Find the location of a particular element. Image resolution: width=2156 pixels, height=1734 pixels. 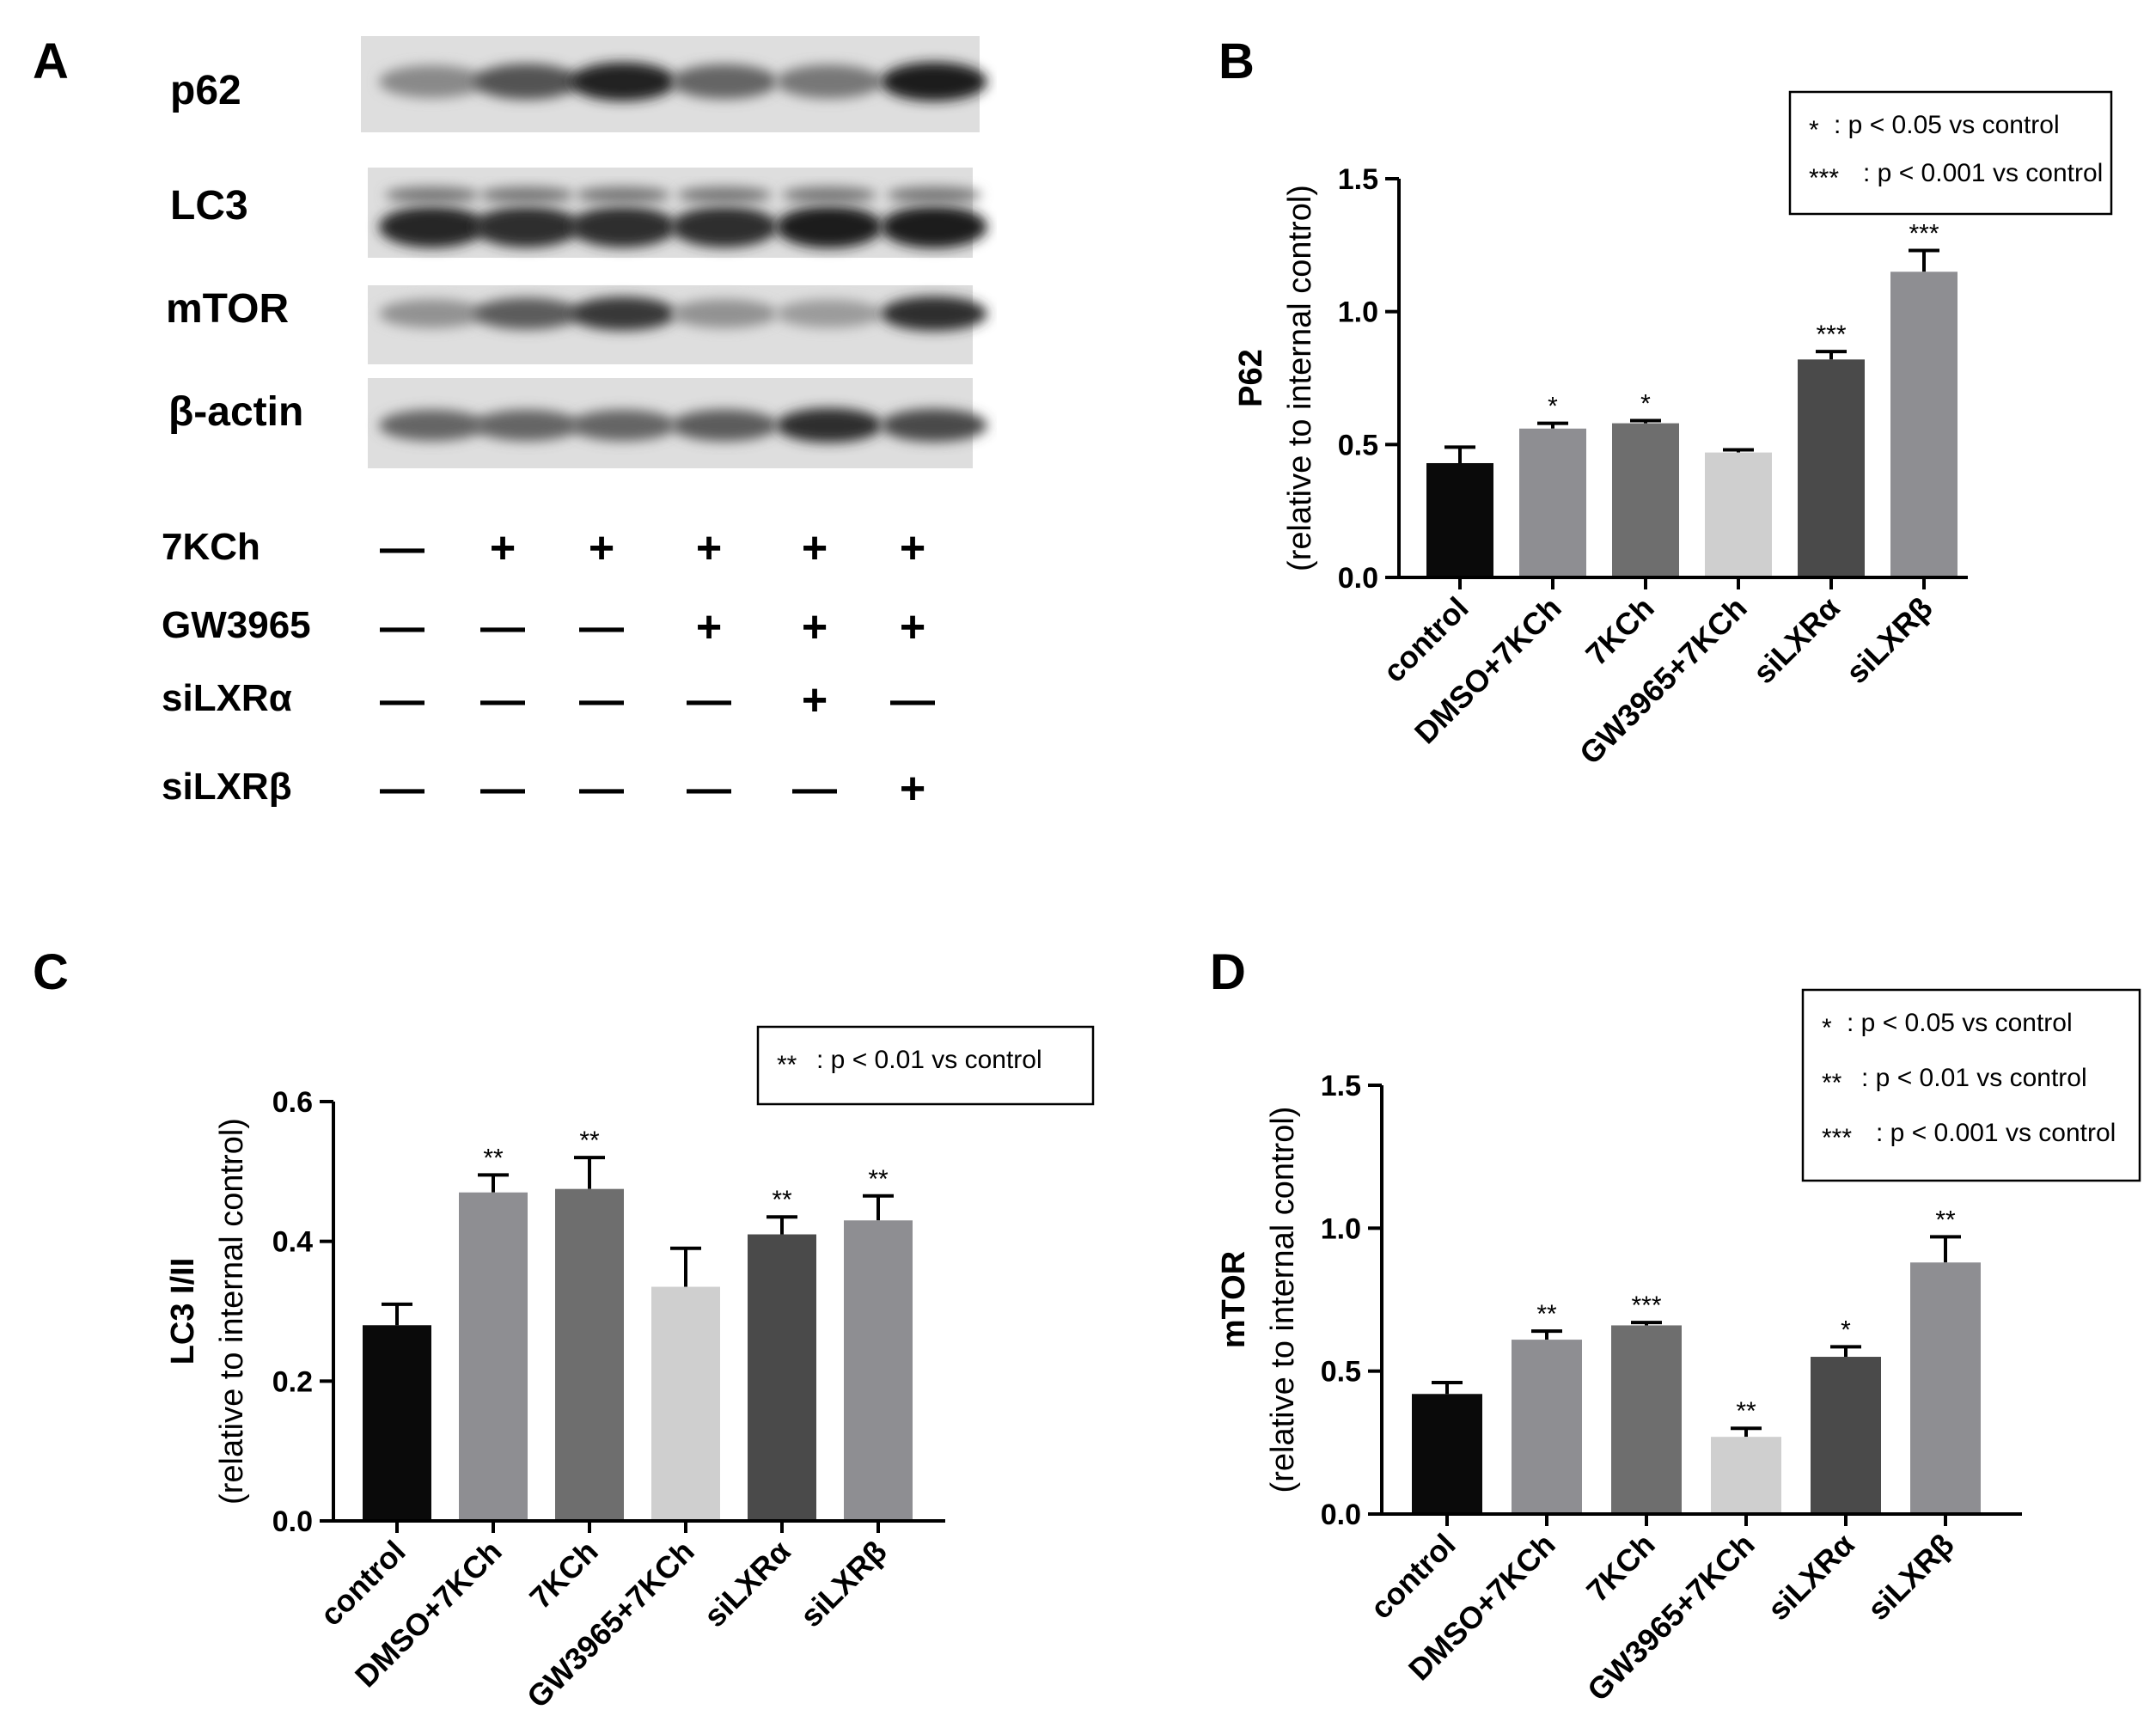

y-axis-label: mTOR is located at coordinates (1234, 1299).